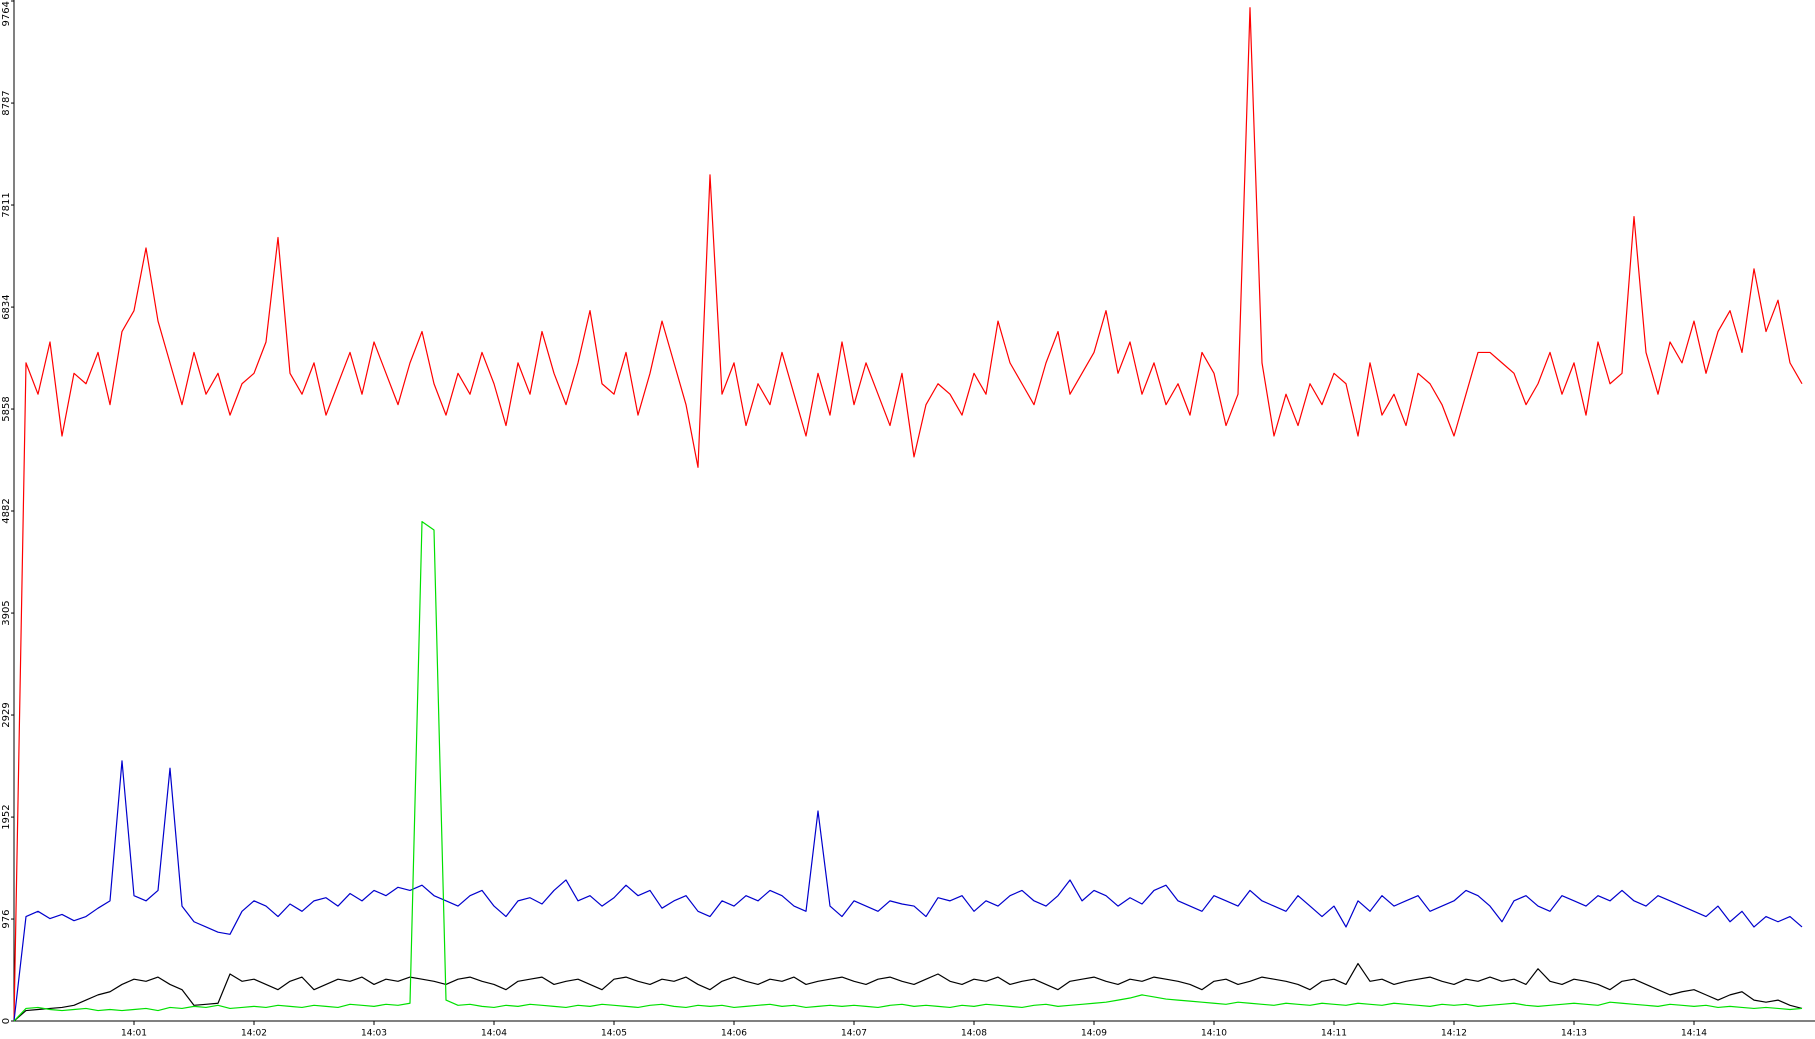 Image resolution: width=1815 pixels, height=1039 pixels. What do you see at coordinates (908, 992) in the screenshot?
I see `series-line` at bounding box center [908, 992].